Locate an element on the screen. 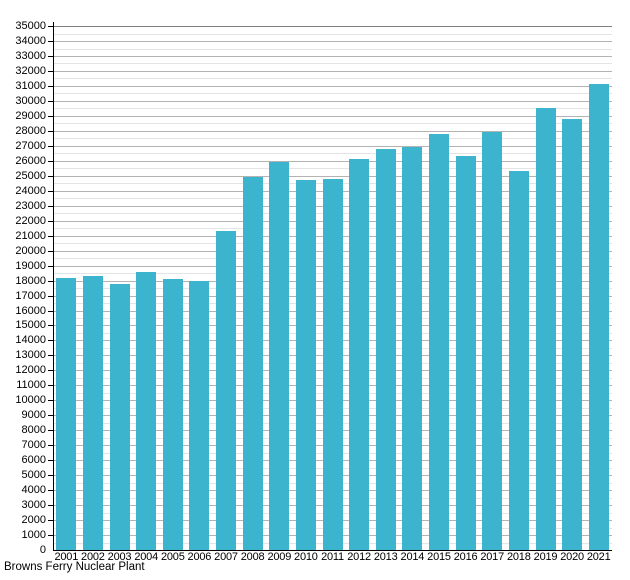  chart-caption: Browns Ferry Nuclear Plant is located at coordinates (74, 567).